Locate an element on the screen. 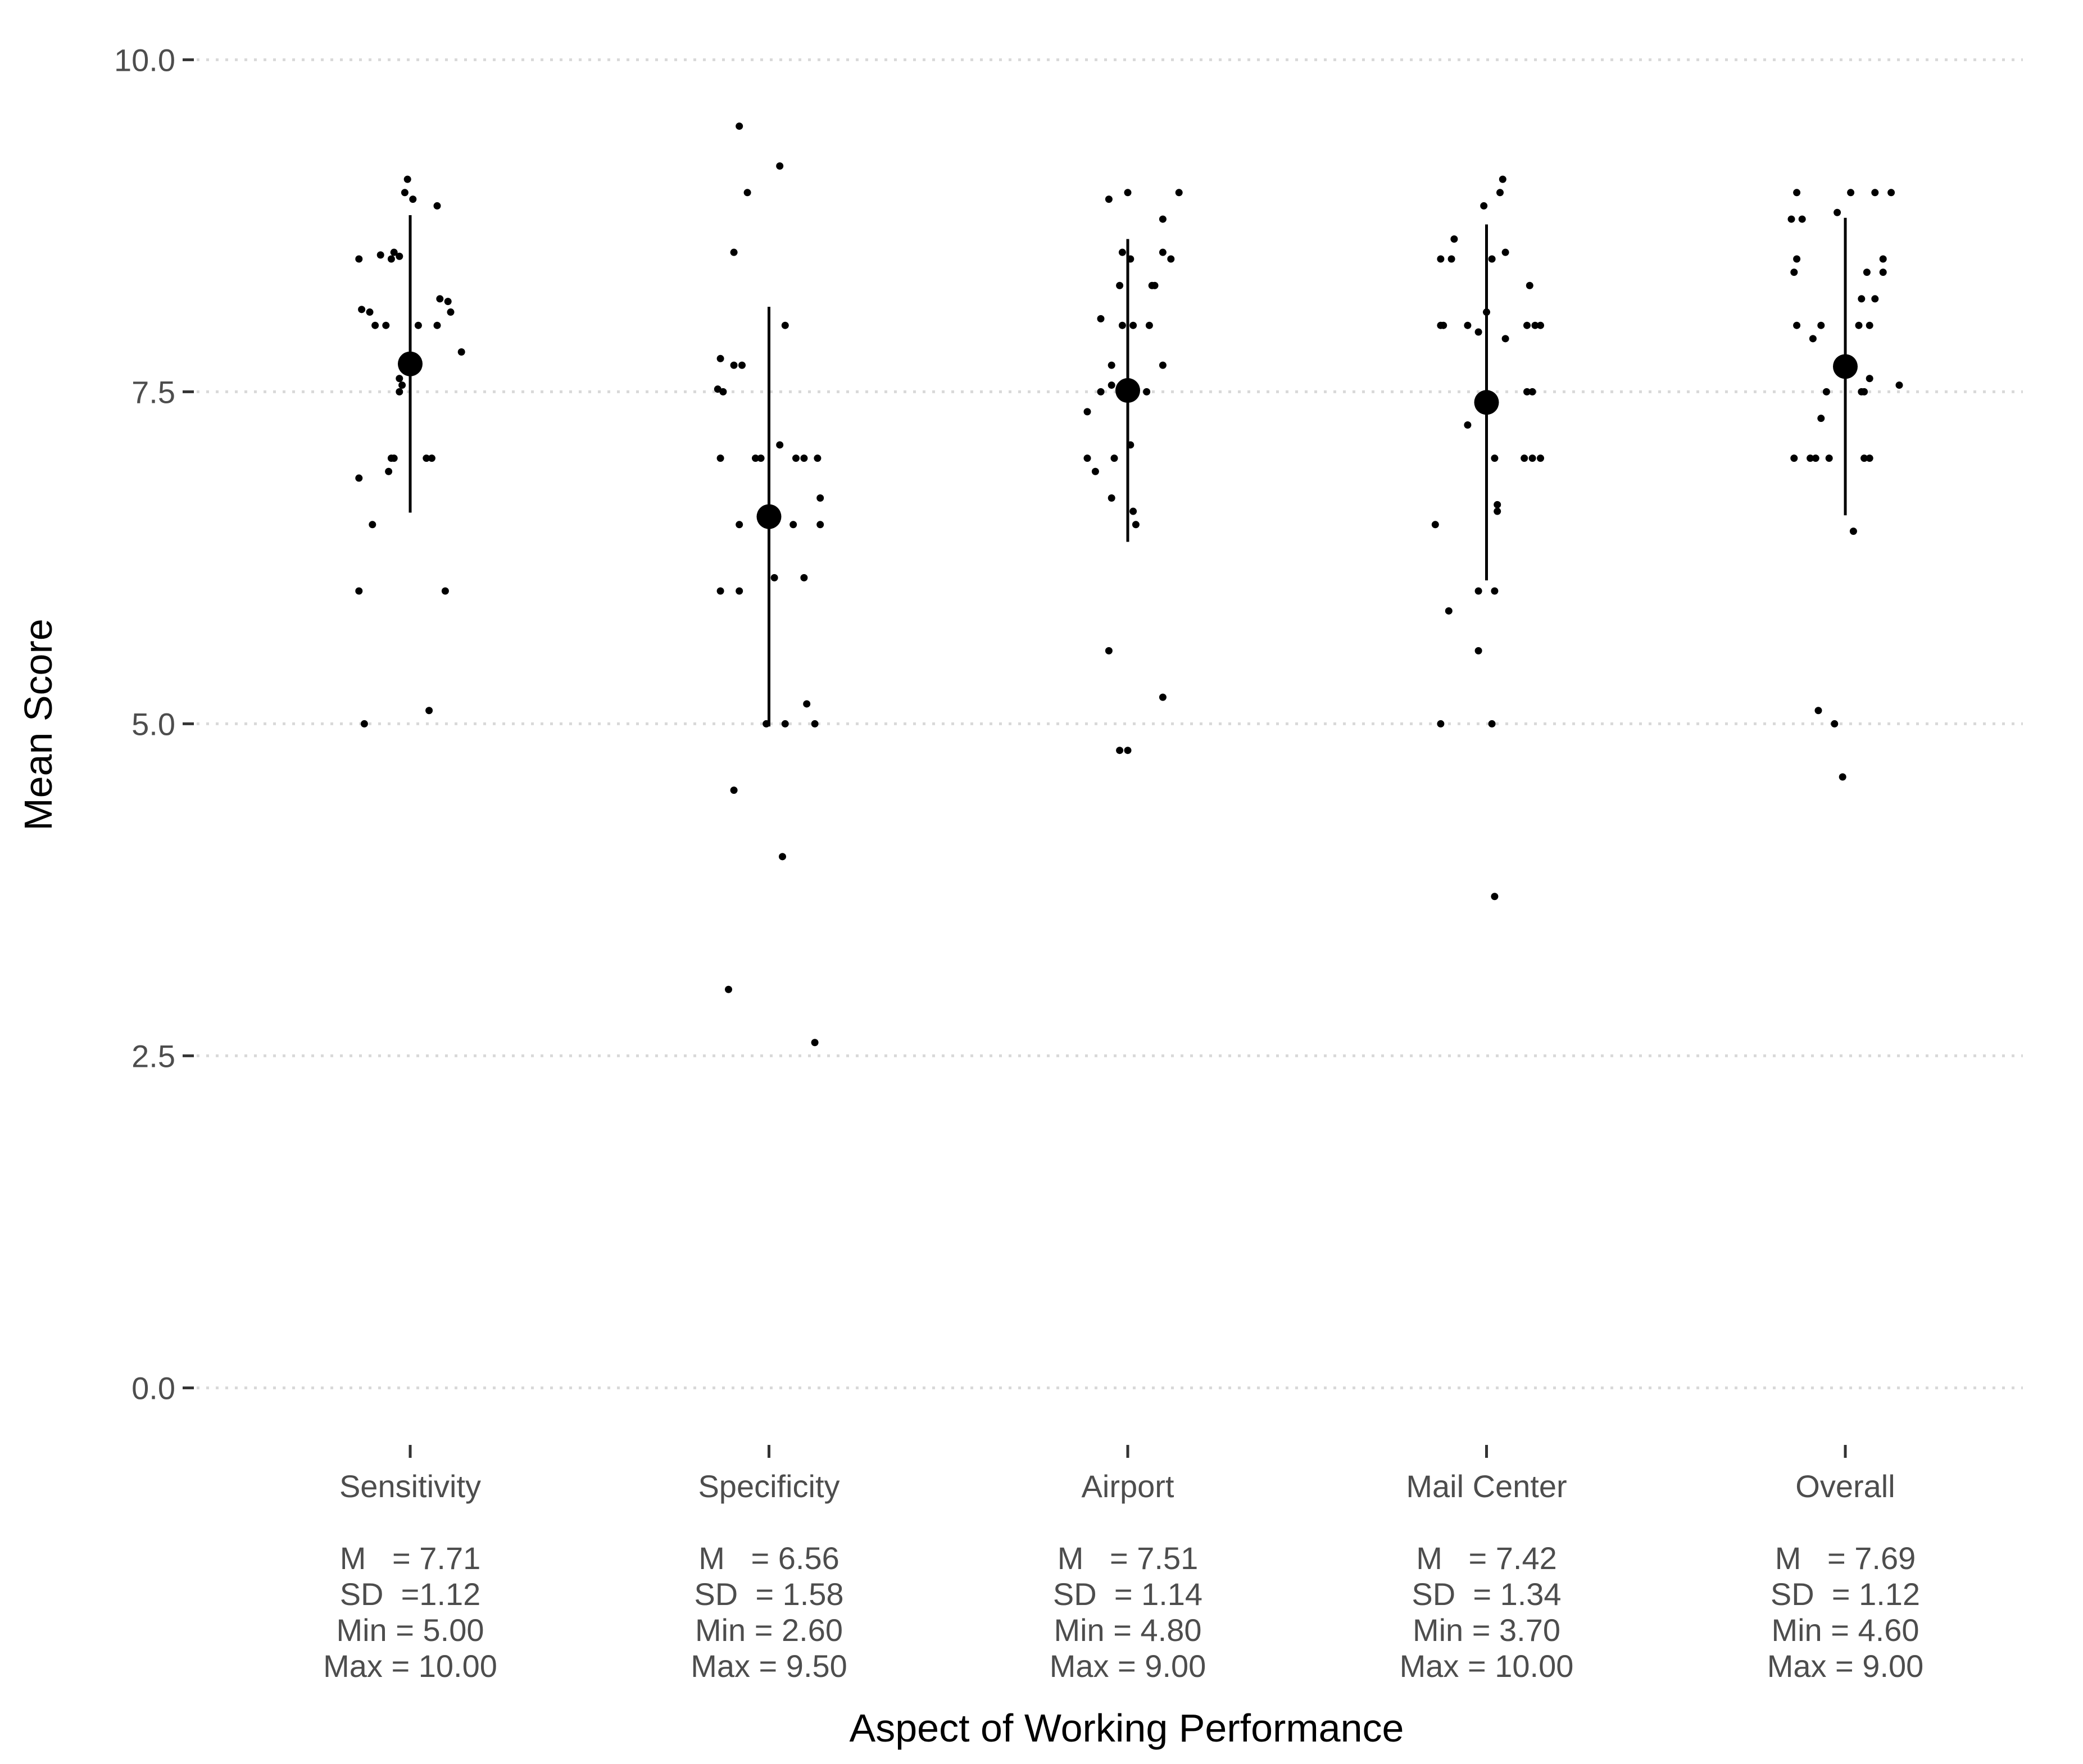 The width and height of the screenshot is (2083, 1764). stat-label: Min = 2.60 is located at coordinates (769, 1630).